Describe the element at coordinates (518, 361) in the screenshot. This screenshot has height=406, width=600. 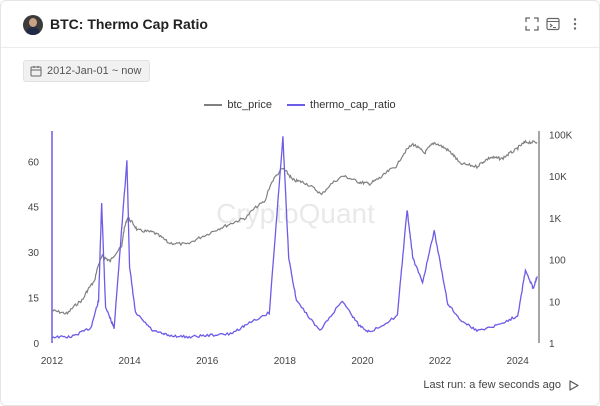
I see `x-tick-label: 2024` at that location.